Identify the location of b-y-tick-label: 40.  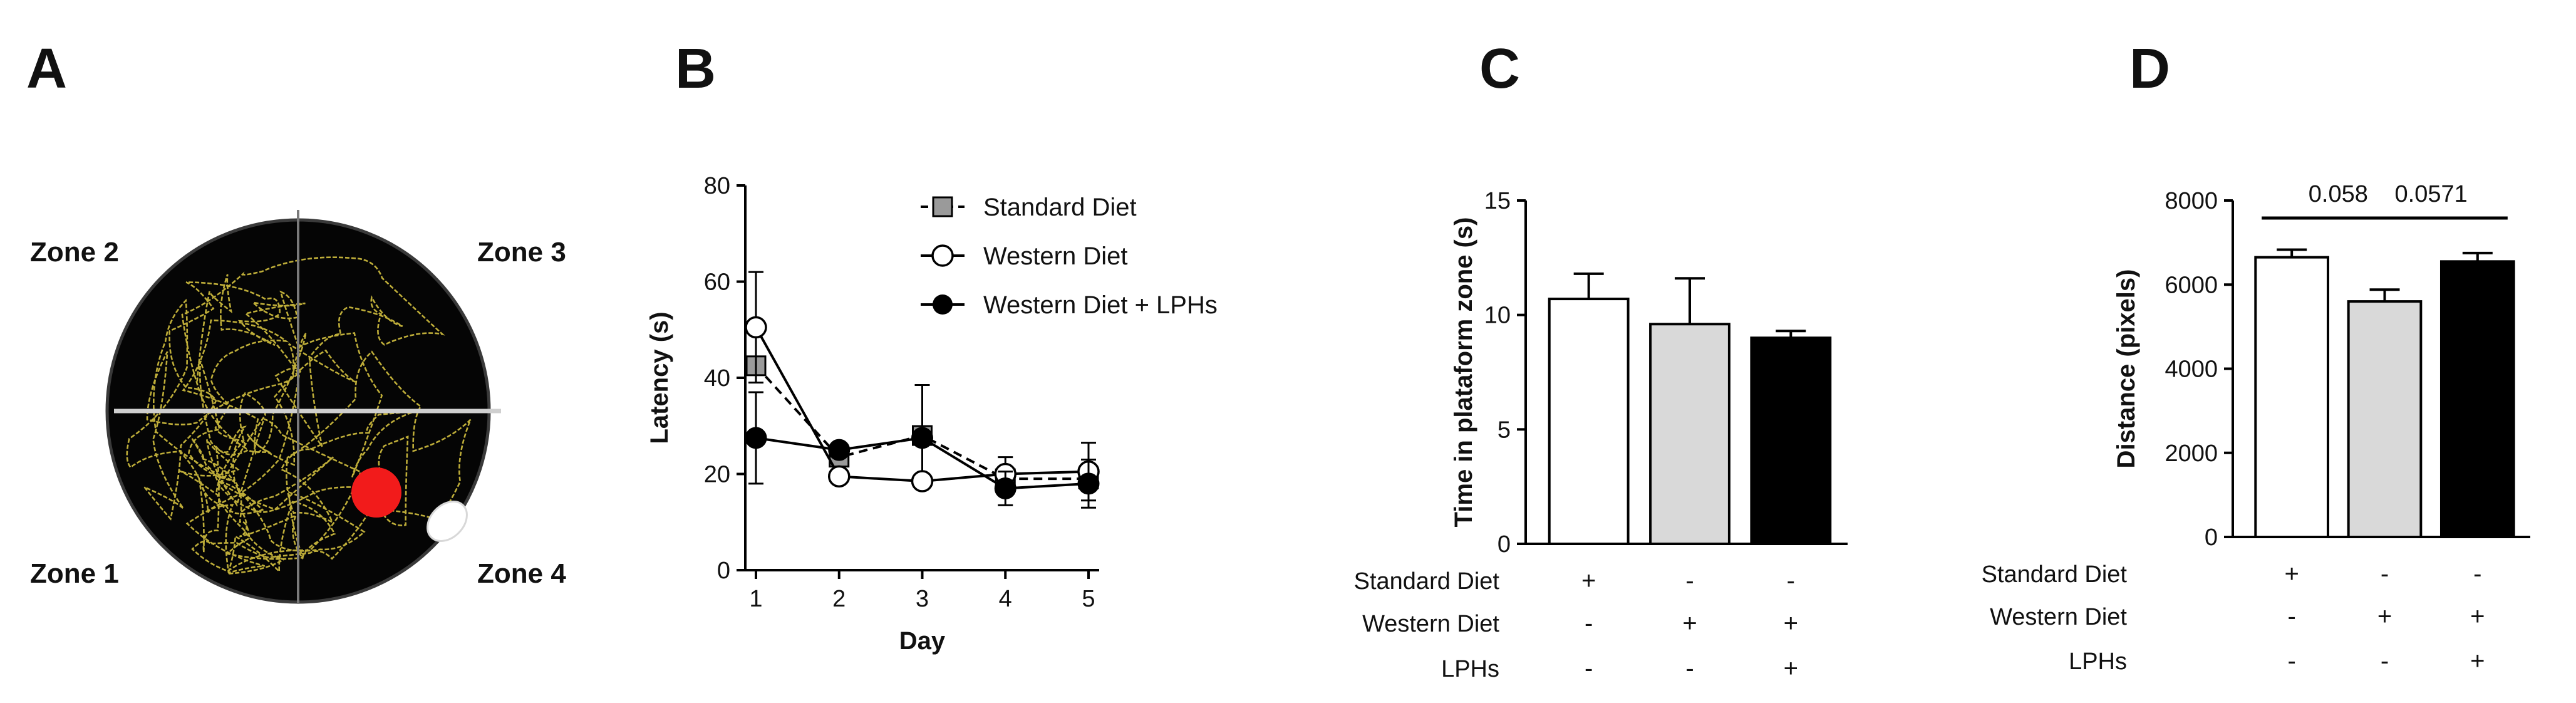
(717, 378).